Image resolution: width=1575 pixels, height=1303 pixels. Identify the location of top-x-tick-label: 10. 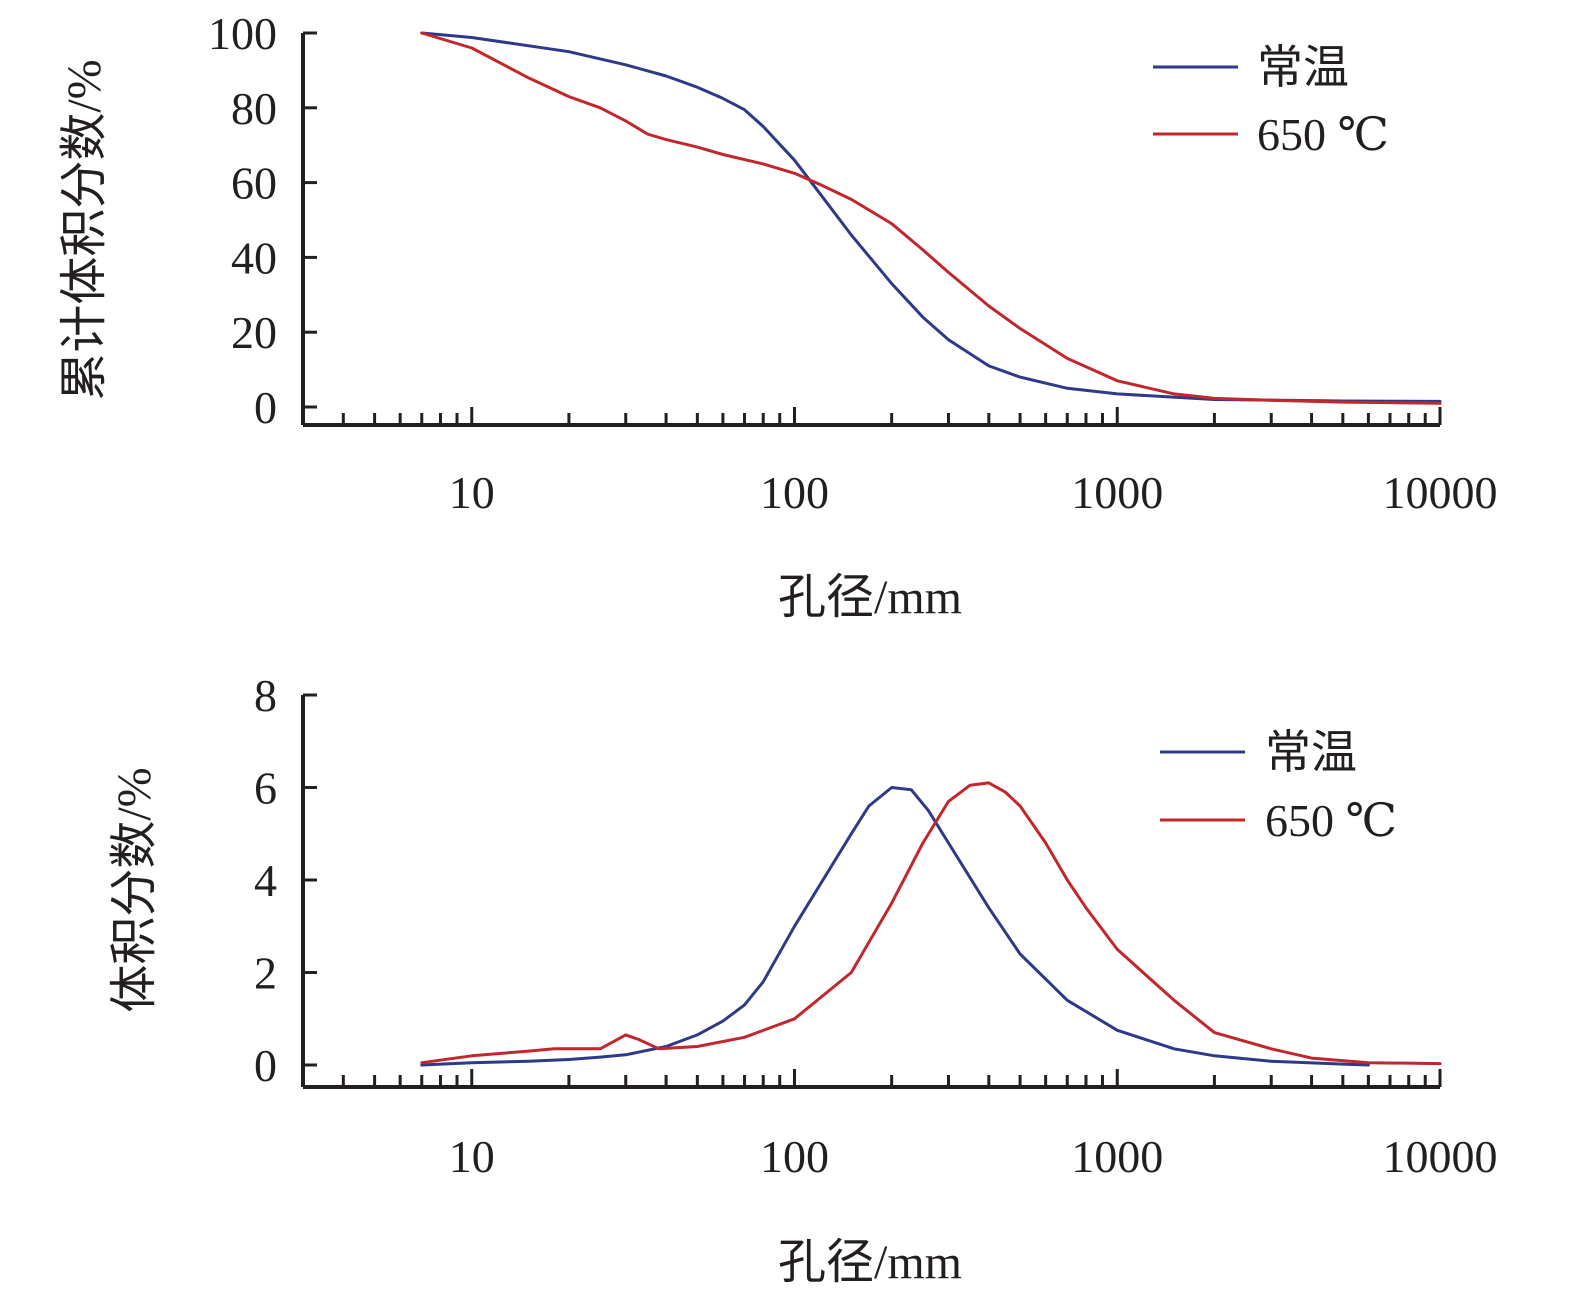
(472, 492).